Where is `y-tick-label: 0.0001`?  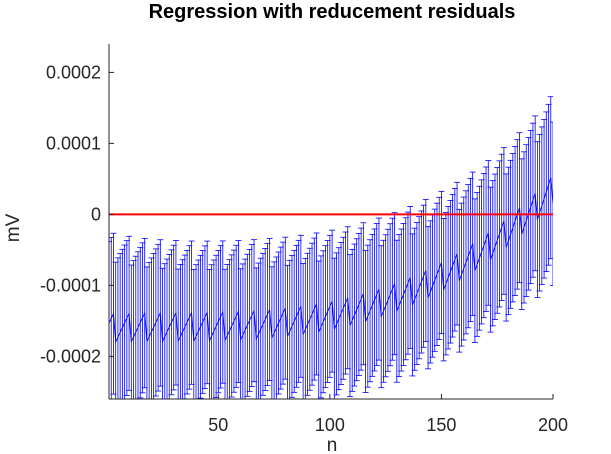
y-tick-label: 0.0001 is located at coordinates (73, 143).